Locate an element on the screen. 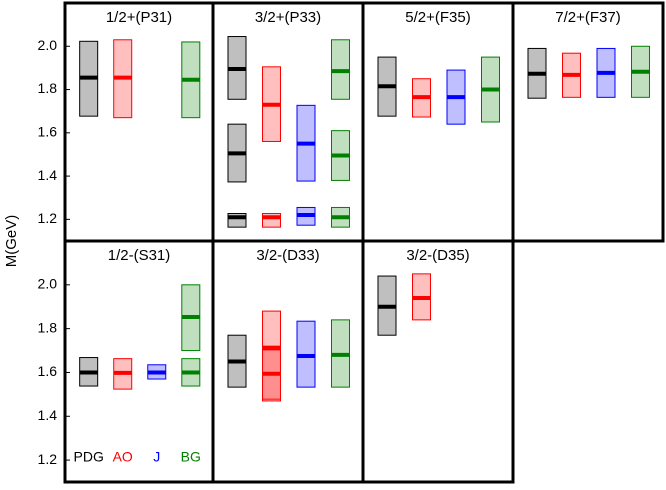 The width and height of the screenshot is (666, 490). range-box is located at coordinates (271, 356).